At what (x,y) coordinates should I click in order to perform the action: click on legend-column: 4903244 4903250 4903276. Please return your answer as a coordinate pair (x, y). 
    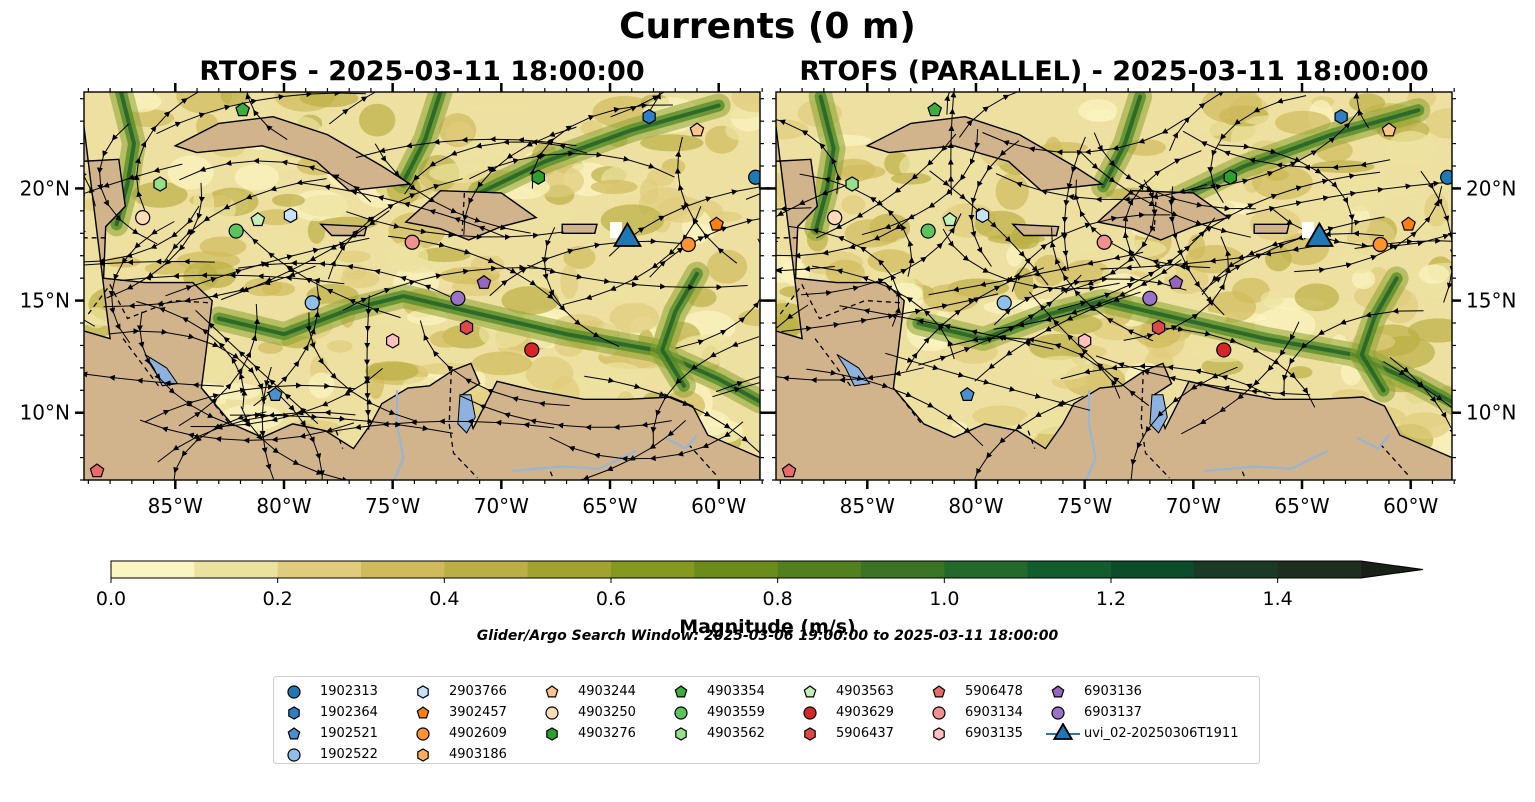
    Looking at the image, I should click on (588, 712).